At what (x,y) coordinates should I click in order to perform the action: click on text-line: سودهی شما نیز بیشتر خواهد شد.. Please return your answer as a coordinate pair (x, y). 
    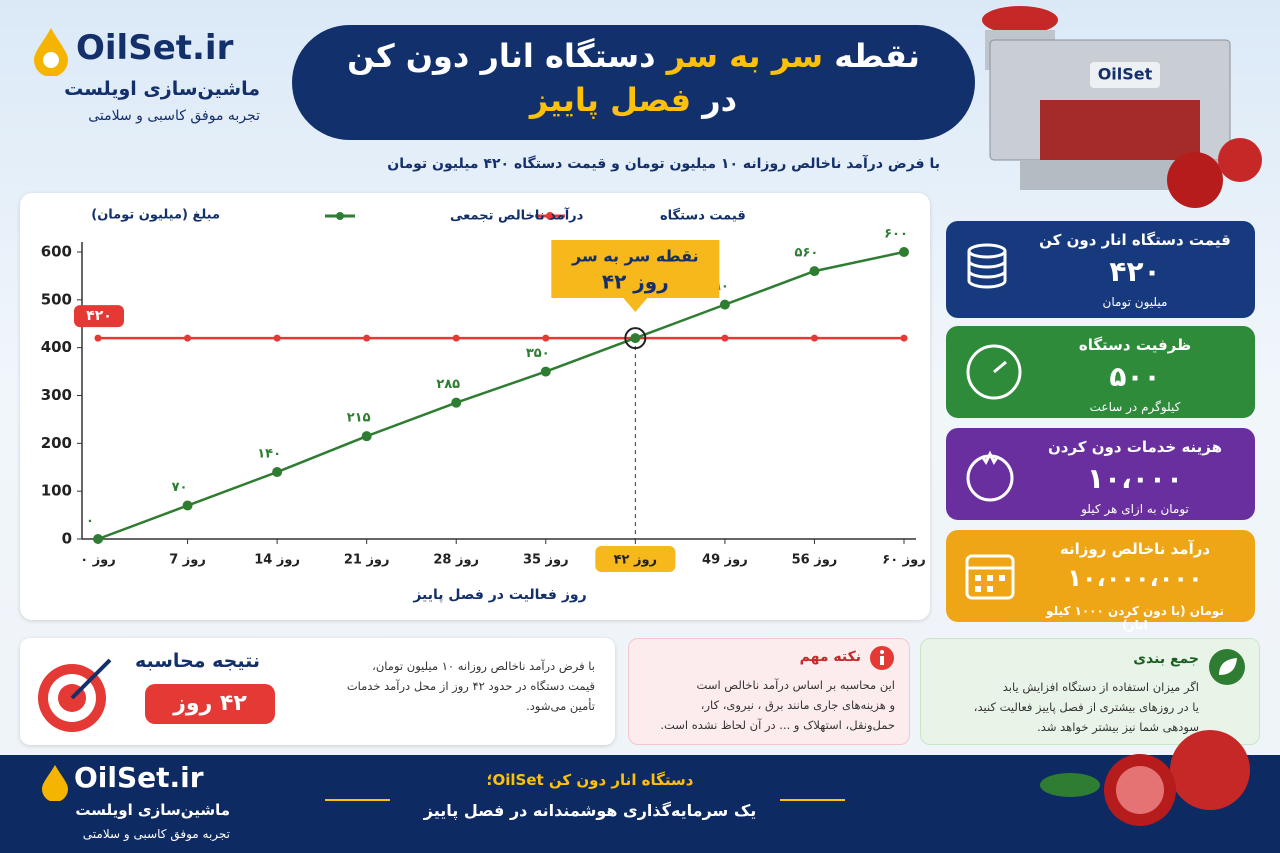
    Looking at the image, I should click on (1118, 727).